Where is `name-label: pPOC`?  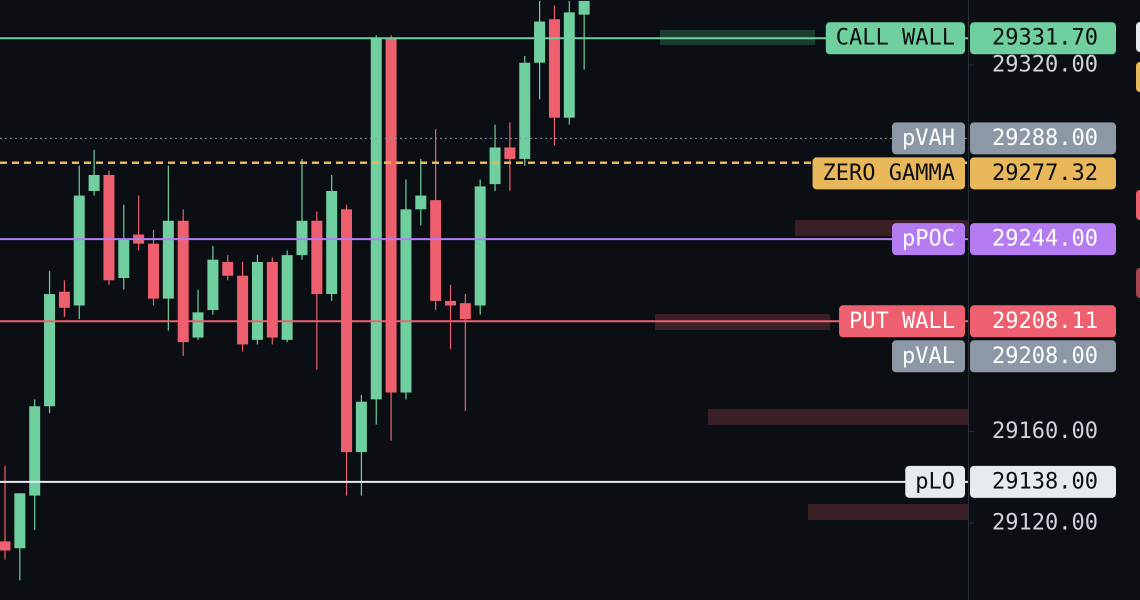
name-label: pPOC is located at coordinates (928, 239).